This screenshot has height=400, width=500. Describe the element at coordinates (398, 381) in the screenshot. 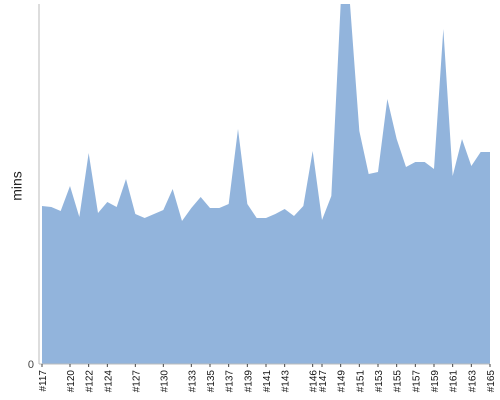

I see `x-tick-label: #155` at that location.